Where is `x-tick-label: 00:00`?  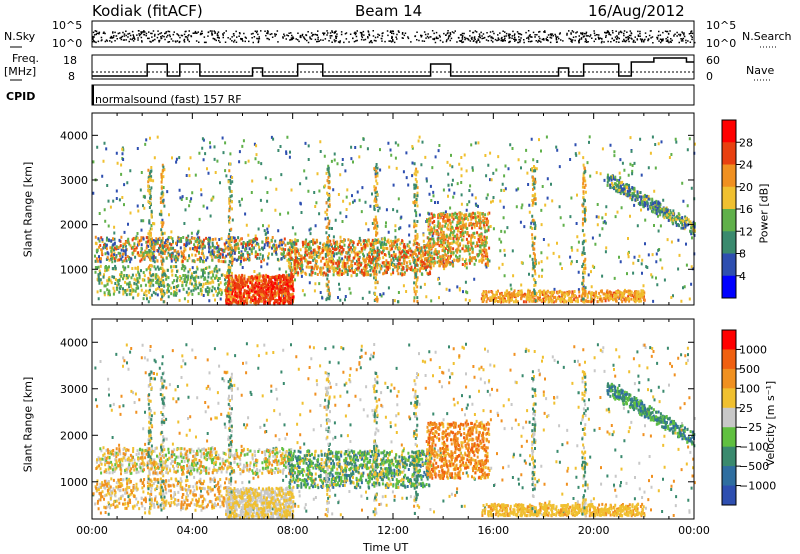
x-tick-label: 00:00 is located at coordinates (92, 530).